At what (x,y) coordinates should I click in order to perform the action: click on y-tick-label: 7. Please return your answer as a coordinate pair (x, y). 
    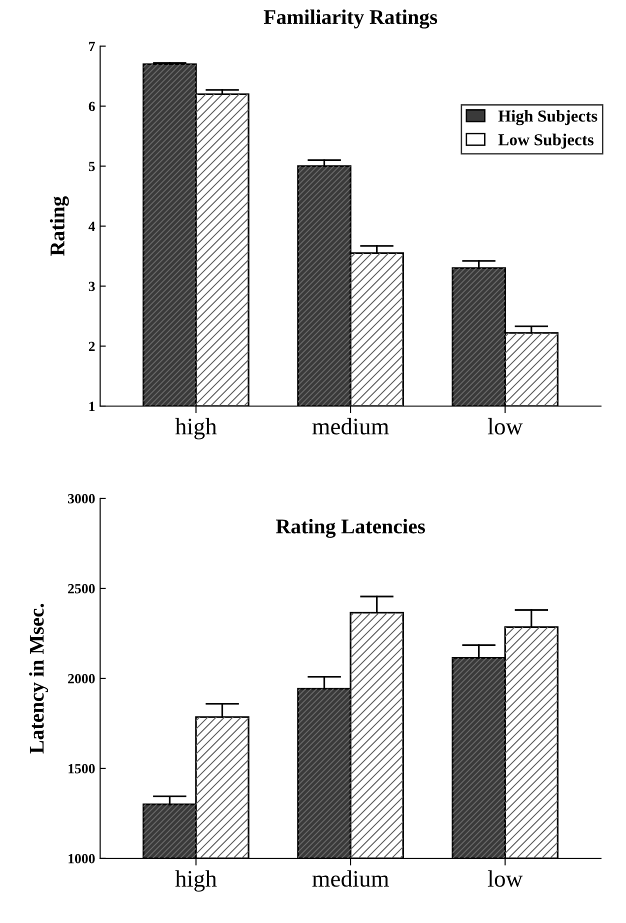
    Looking at the image, I should click on (92, 46).